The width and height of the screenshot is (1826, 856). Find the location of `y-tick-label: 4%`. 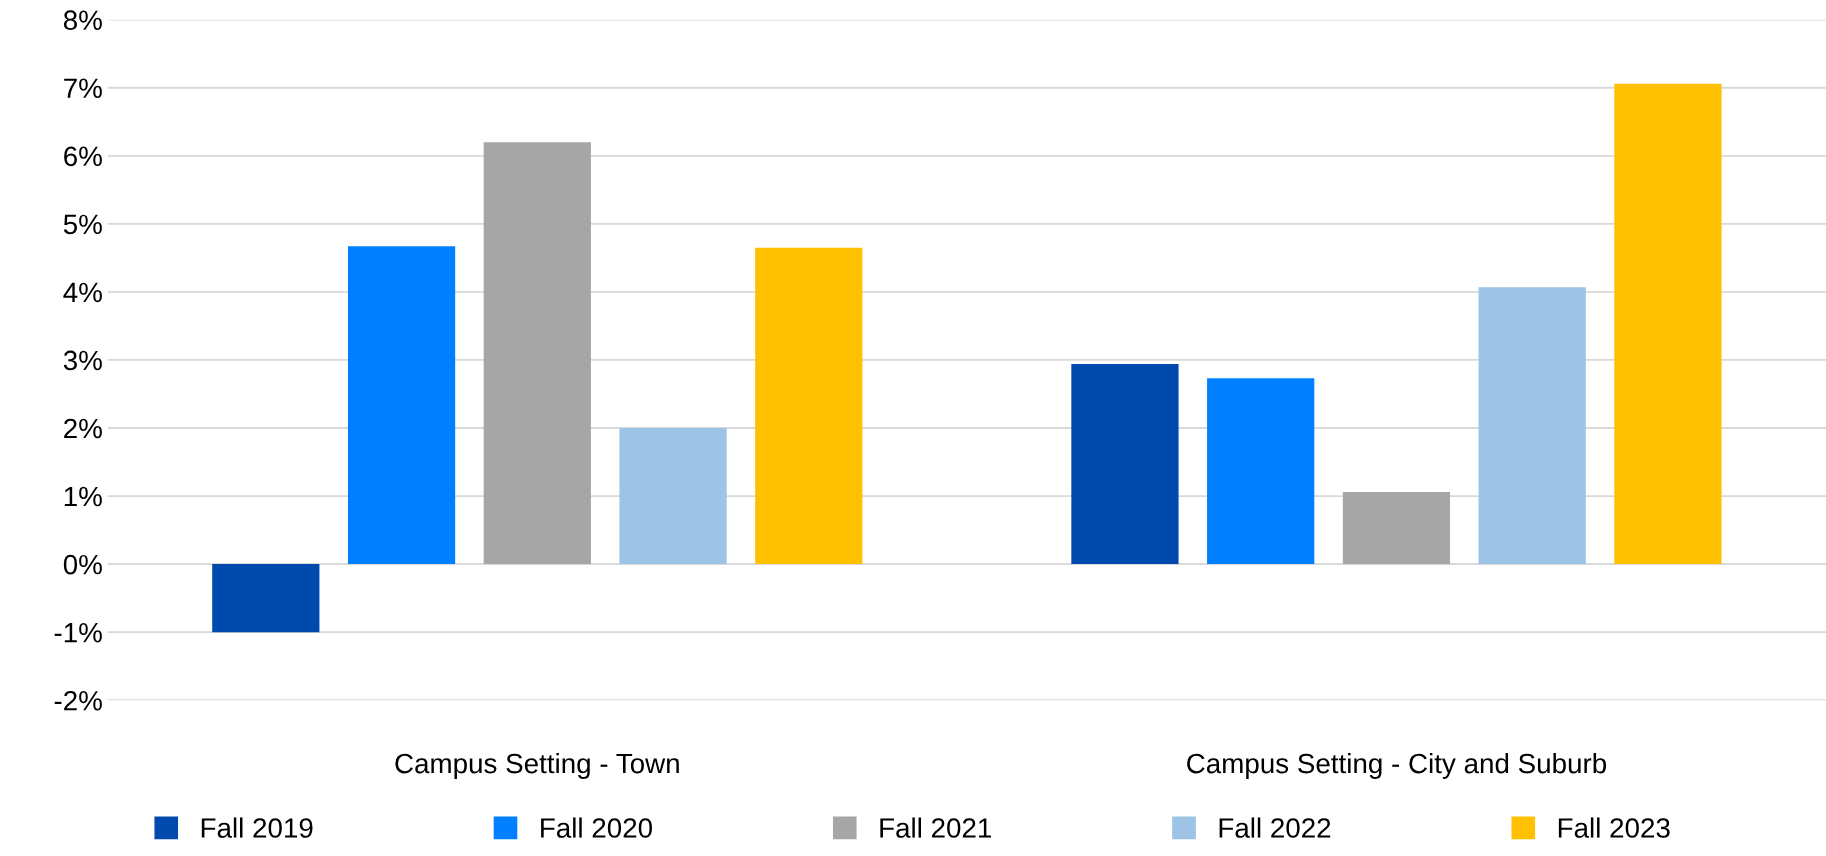

y-tick-label: 4% is located at coordinates (82, 292).